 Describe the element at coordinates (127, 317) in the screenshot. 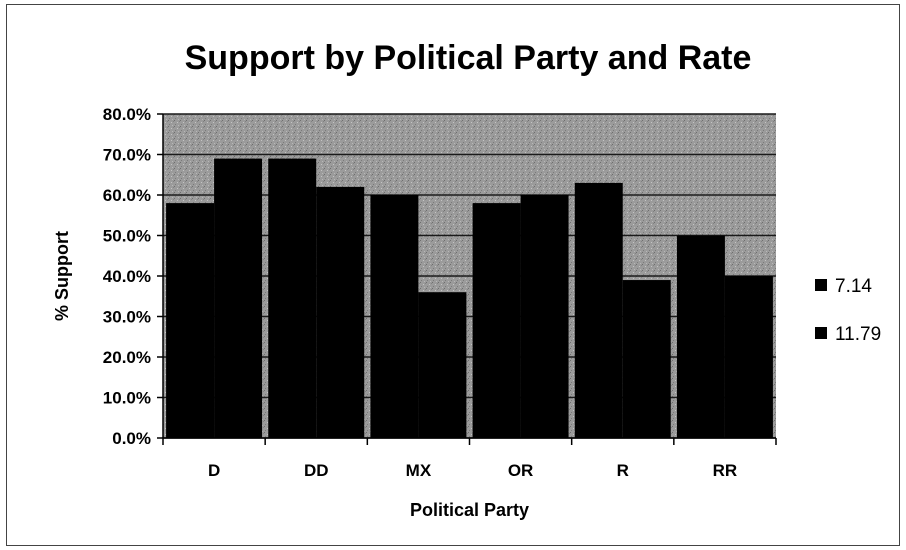

I see `y-tick-label: 30.0%` at that location.